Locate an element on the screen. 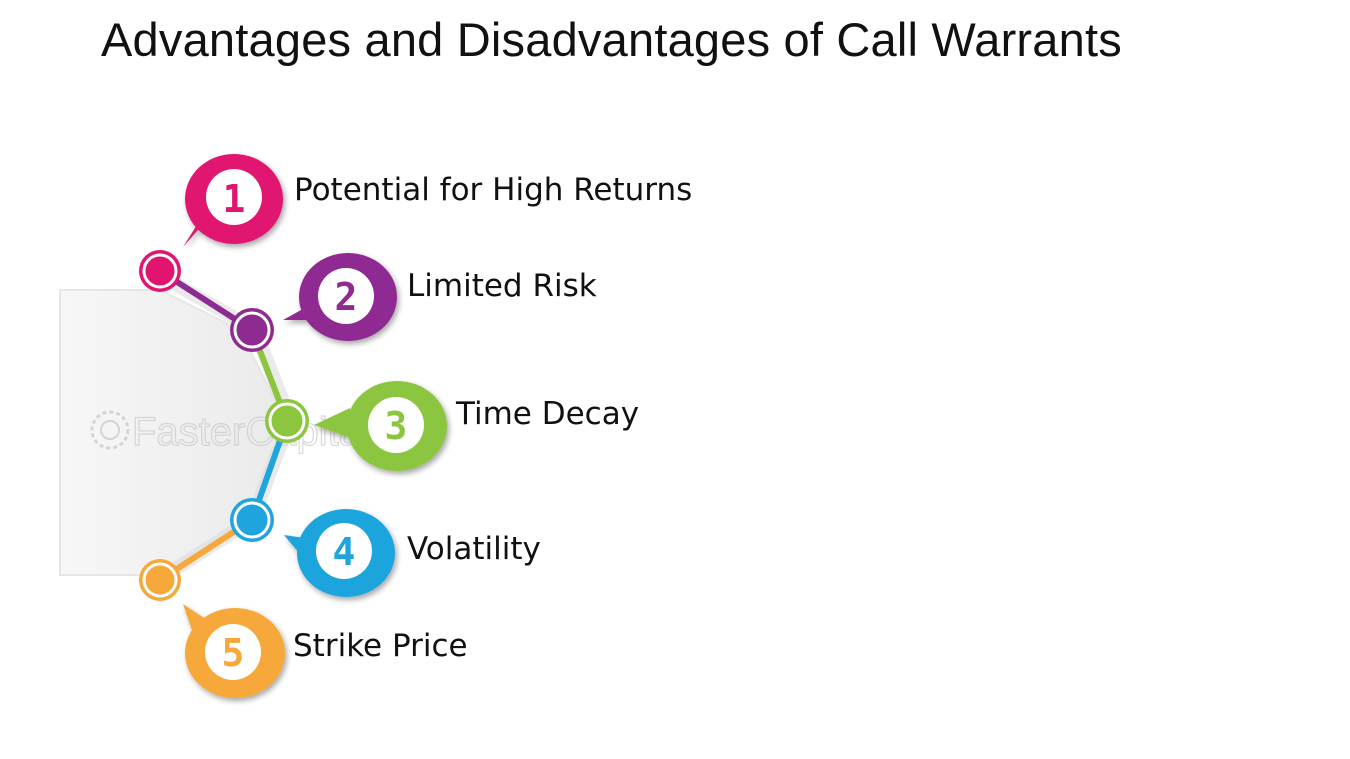 The image size is (1350, 759). step-number-5: 5 is located at coordinates (233, 653).